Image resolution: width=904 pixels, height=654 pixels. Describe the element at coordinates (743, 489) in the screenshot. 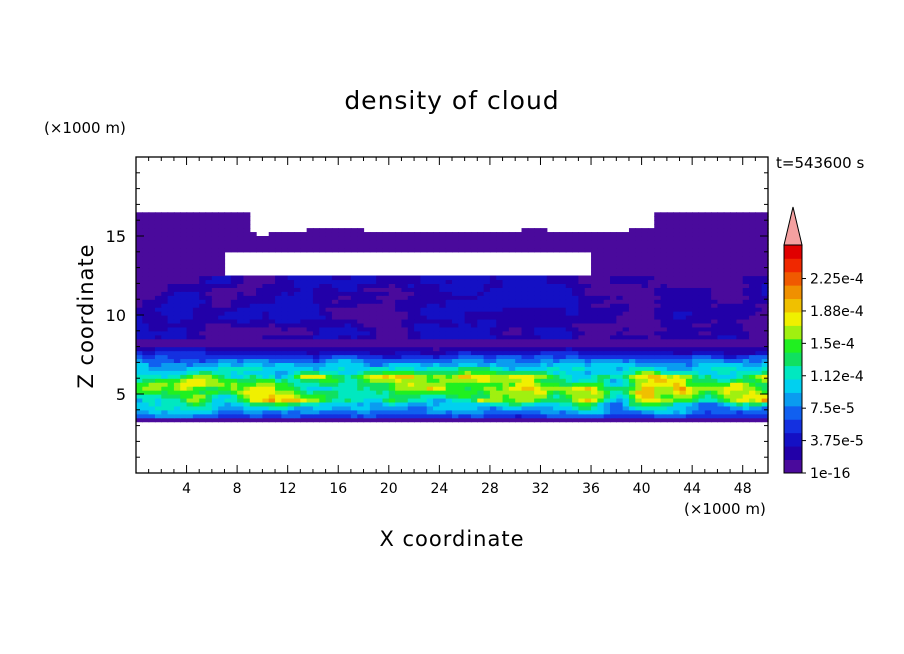

I see `x-tick-label: 48` at that location.